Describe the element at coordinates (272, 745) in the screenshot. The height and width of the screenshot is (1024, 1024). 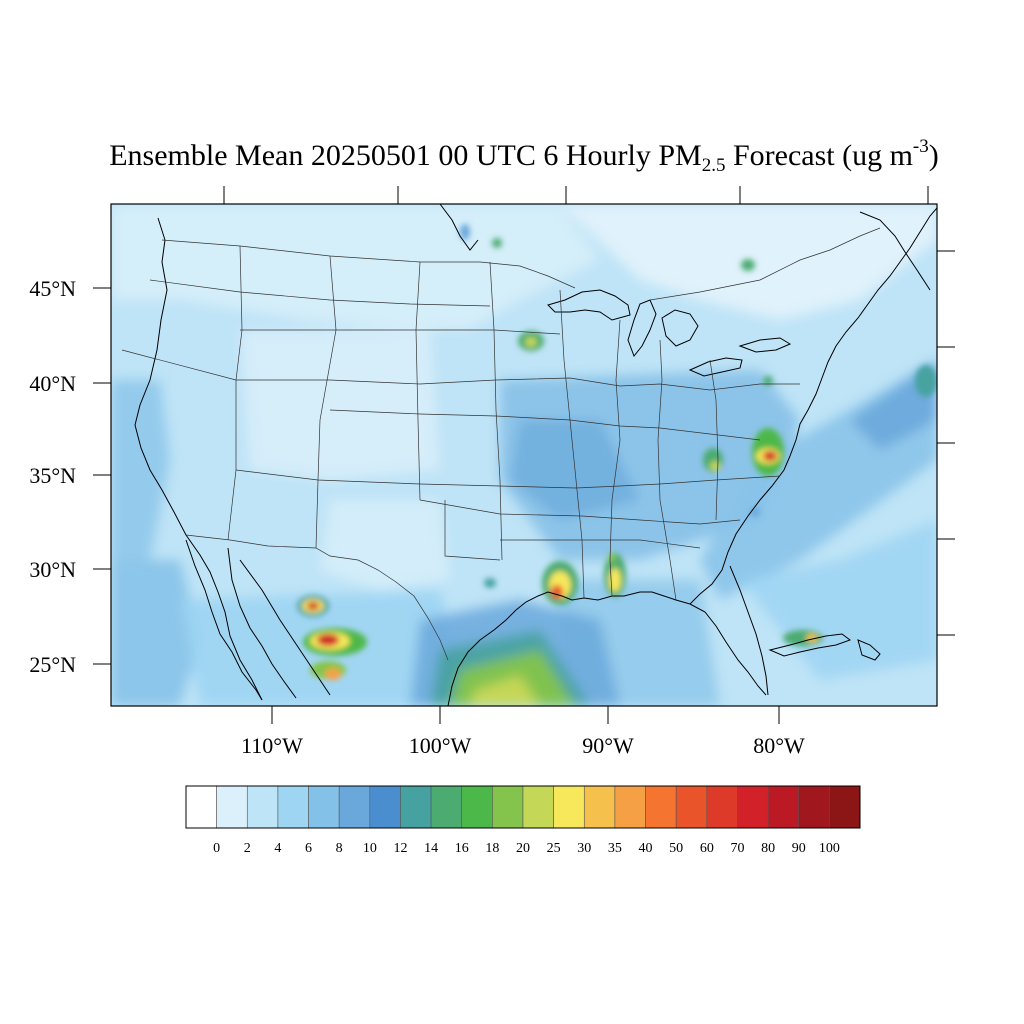
I see `lon-label-110: 110°W` at that location.